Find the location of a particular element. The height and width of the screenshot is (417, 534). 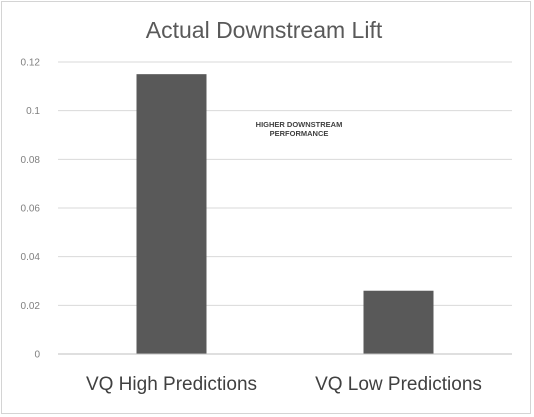

y-tick-label: 0.02 is located at coordinates (31, 306).